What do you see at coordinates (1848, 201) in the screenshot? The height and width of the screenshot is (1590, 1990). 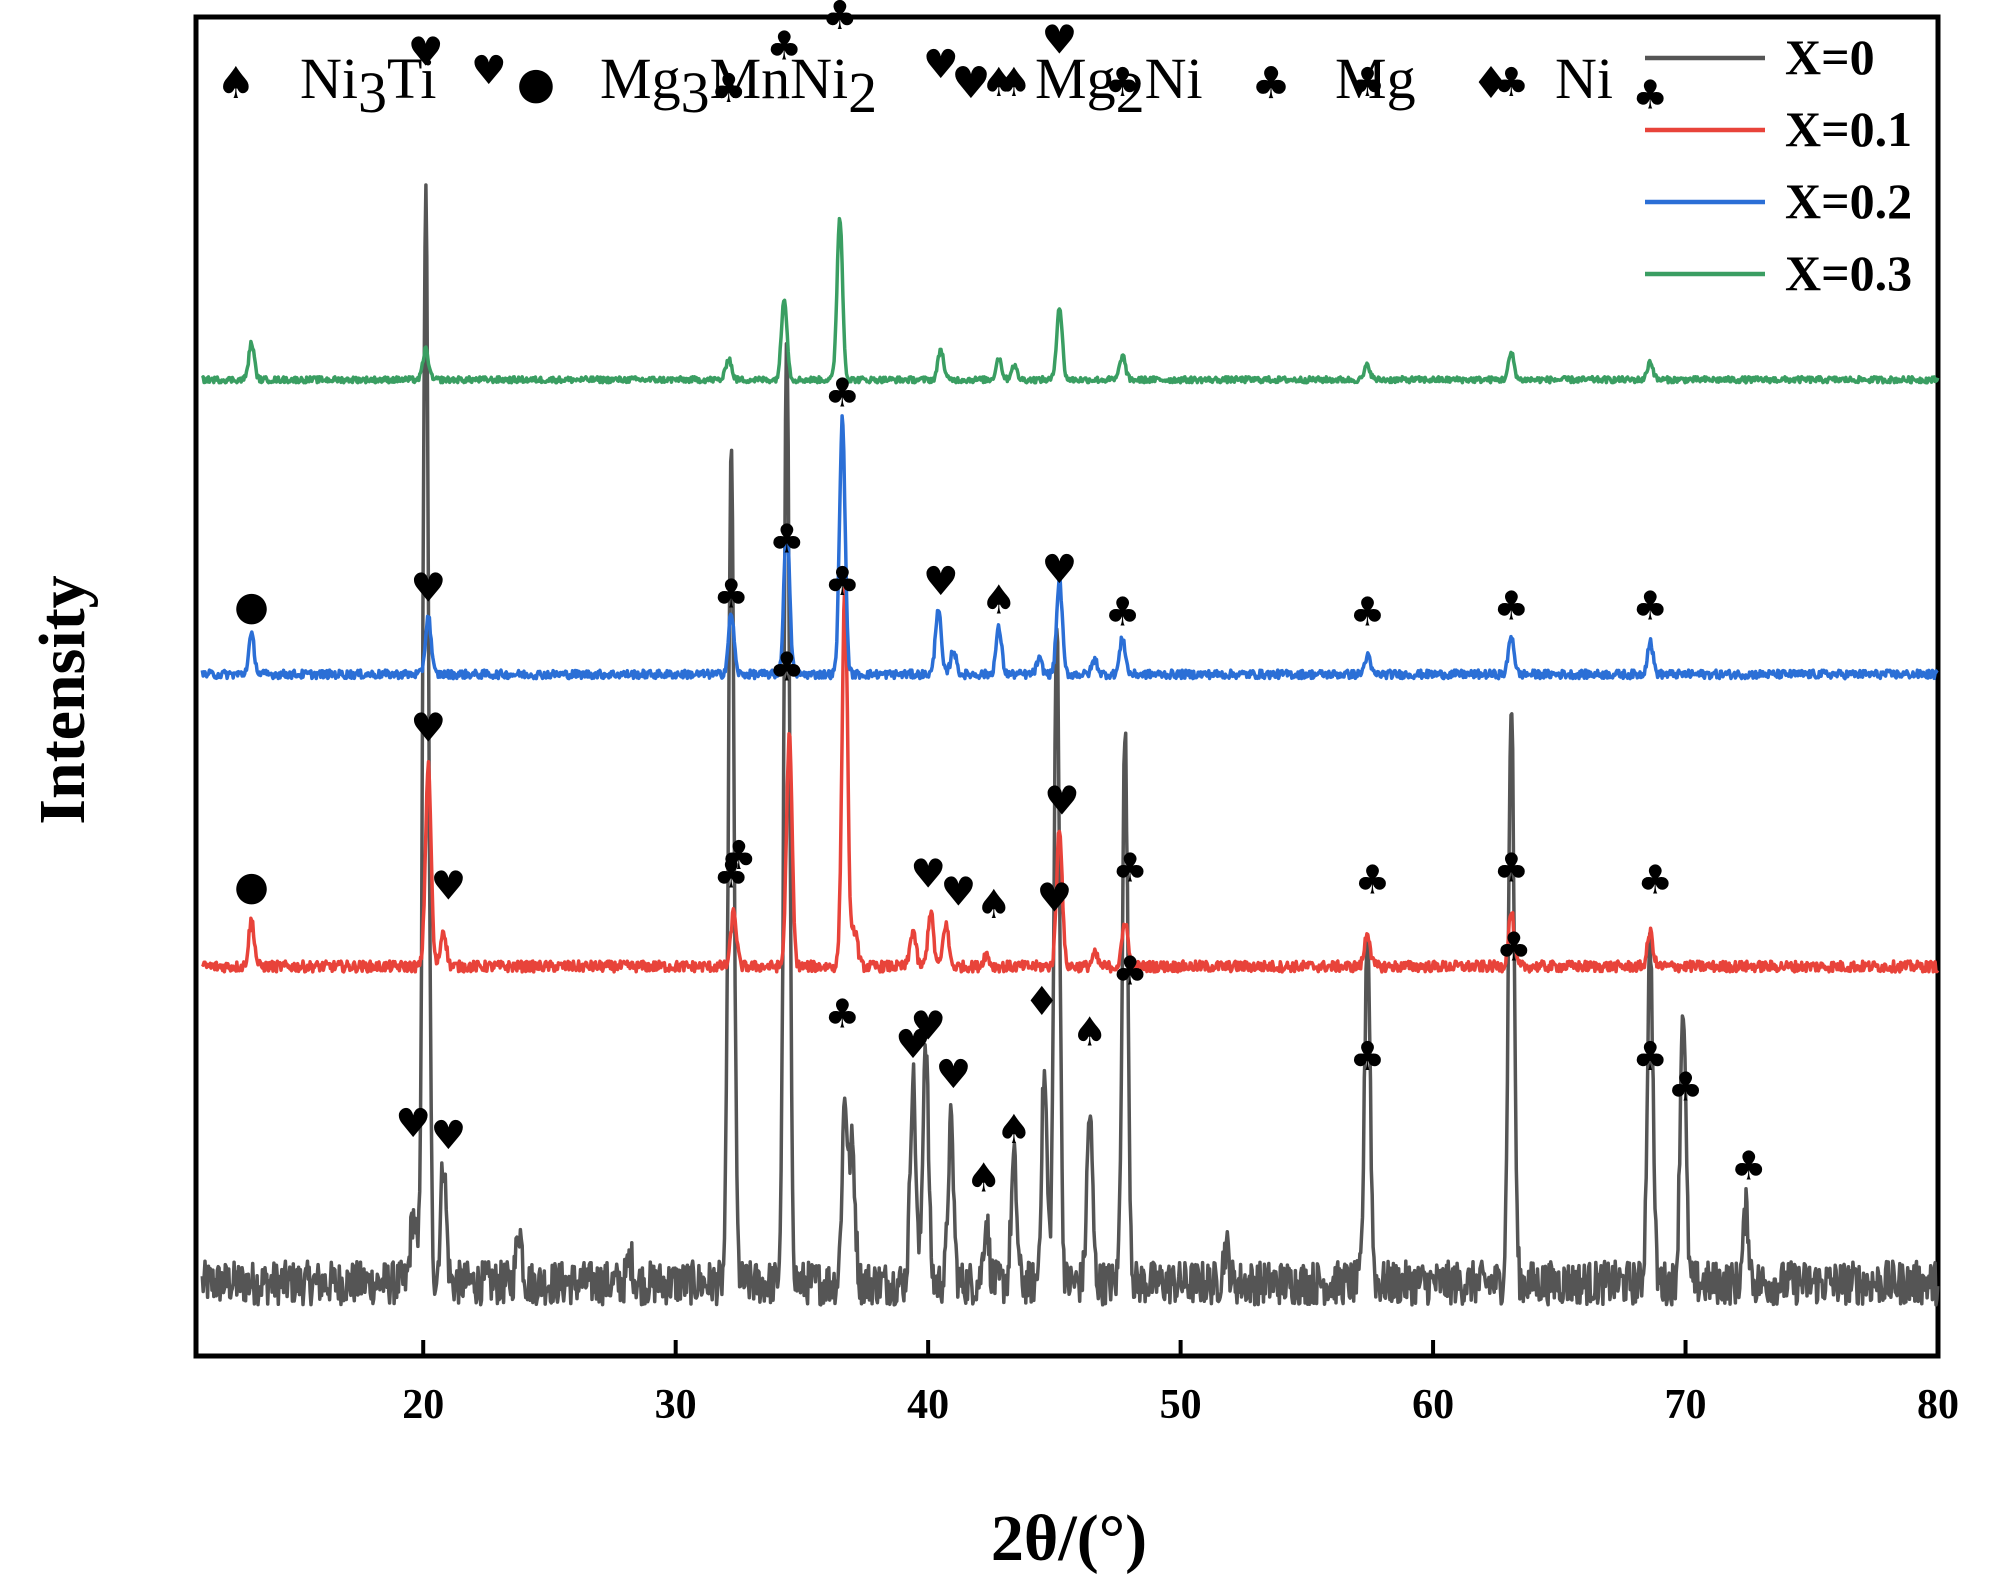 I see `legend-label: X=0.2` at bounding box center [1848, 201].